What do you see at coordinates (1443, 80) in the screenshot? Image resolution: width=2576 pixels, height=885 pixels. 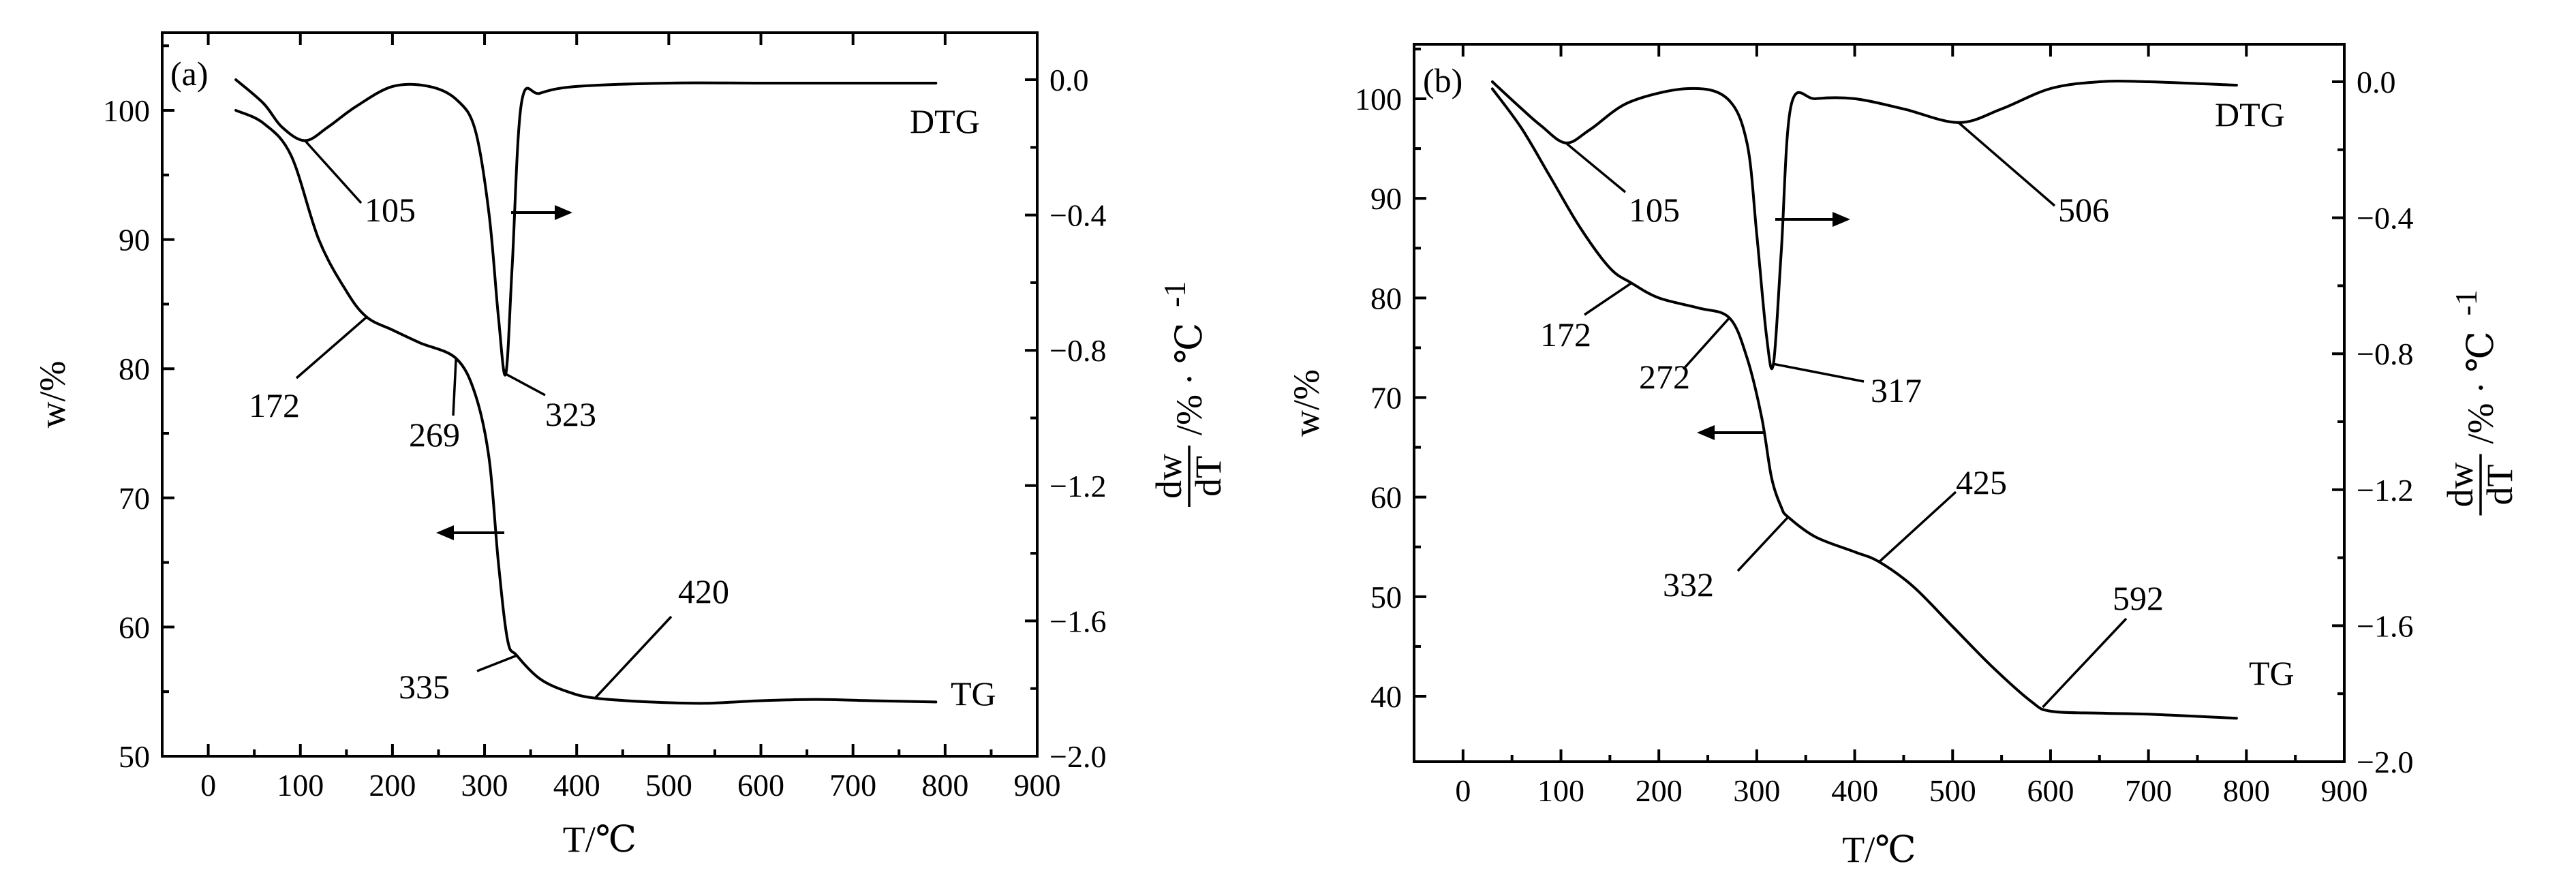 I see `panel-label: (b)` at bounding box center [1443, 80].